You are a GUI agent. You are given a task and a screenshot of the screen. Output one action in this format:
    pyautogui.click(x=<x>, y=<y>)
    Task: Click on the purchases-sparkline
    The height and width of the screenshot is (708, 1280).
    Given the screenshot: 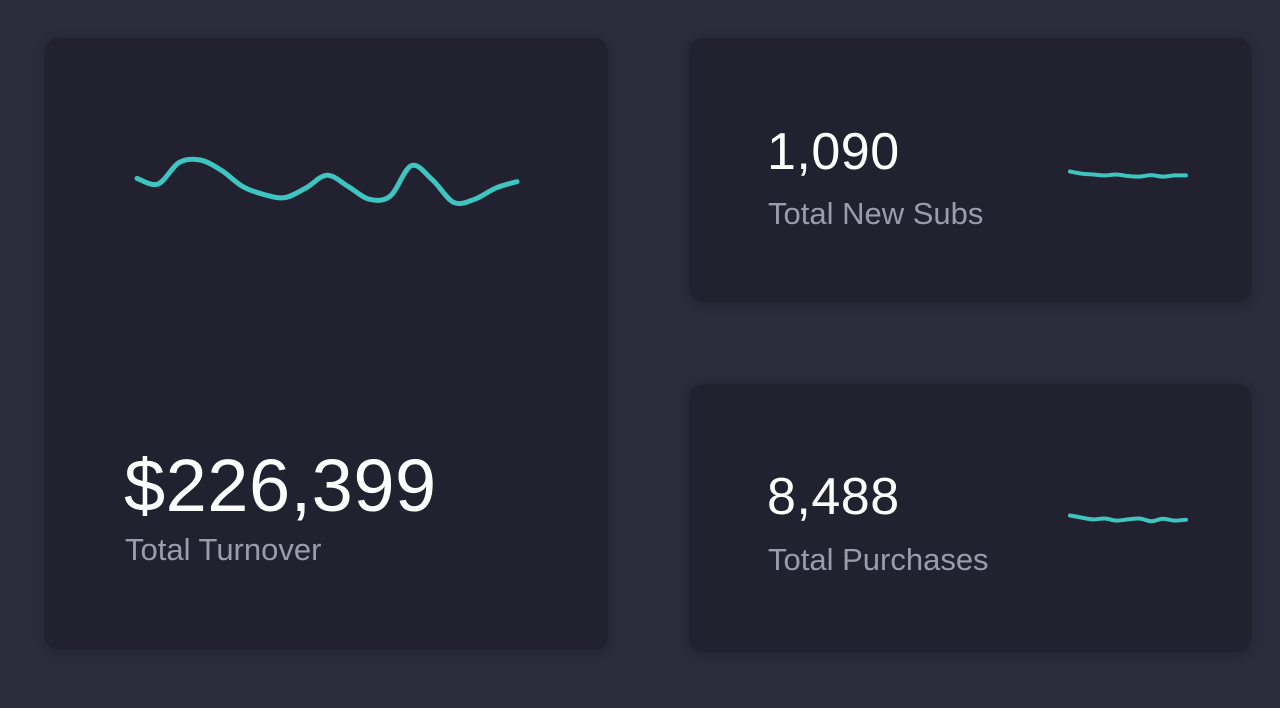 What is the action you would take?
    pyautogui.click(x=1128, y=517)
    